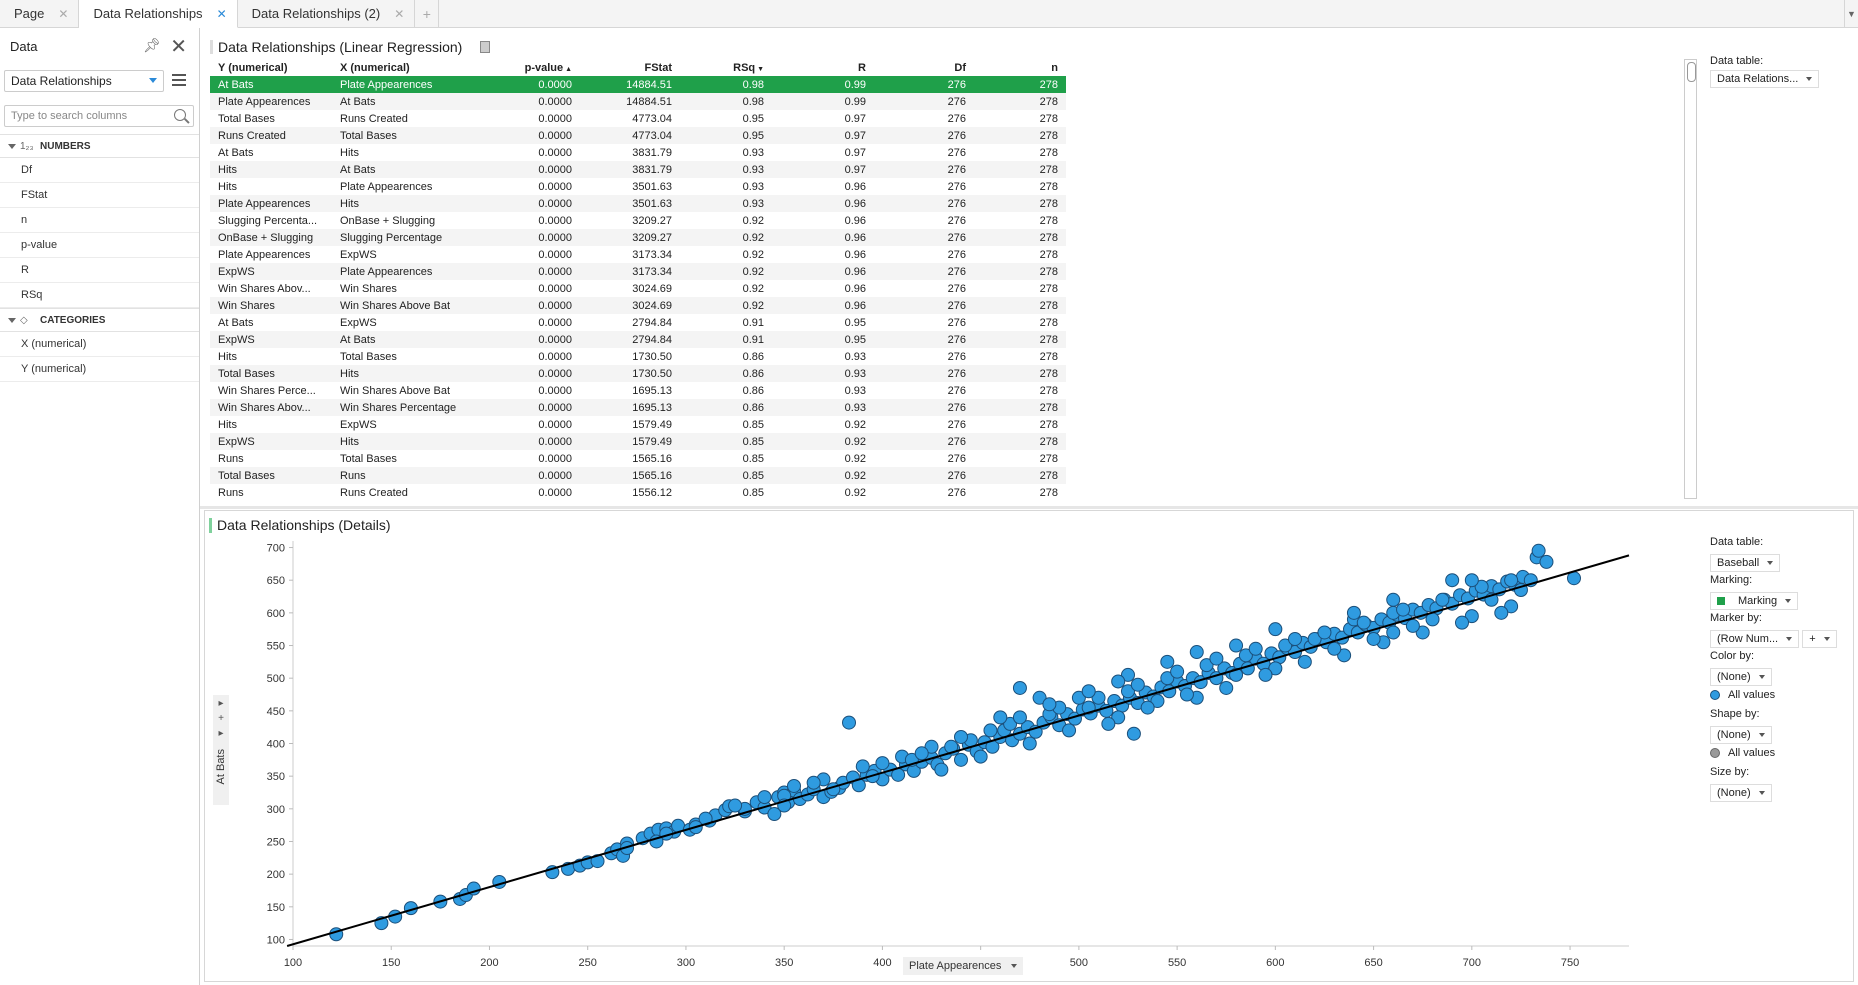 The image size is (1858, 985). What do you see at coordinates (327, 13) in the screenshot?
I see `tab-data-relationships-2: Data Relationships (2) ✕` at bounding box center [327, 13].